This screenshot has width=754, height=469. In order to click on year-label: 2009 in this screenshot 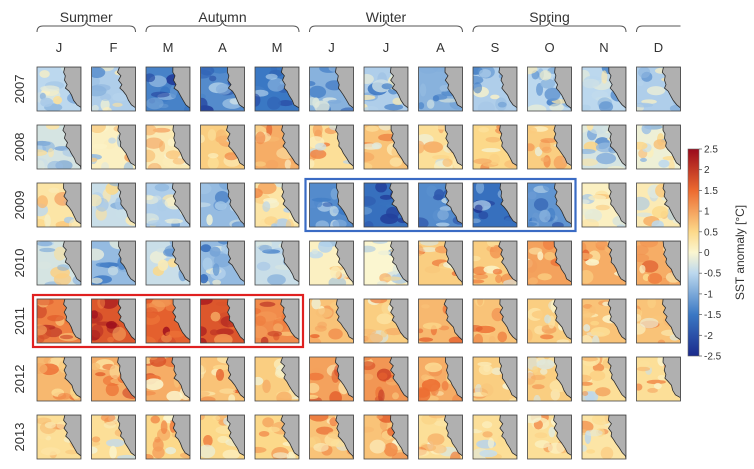, I will do `click(19, 205)`.